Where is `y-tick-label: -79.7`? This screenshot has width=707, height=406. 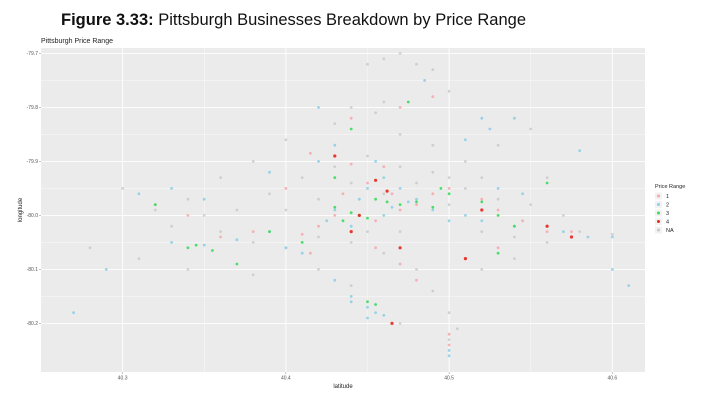 y-tick-label: -79.7 is located at coordinates (33, 54).